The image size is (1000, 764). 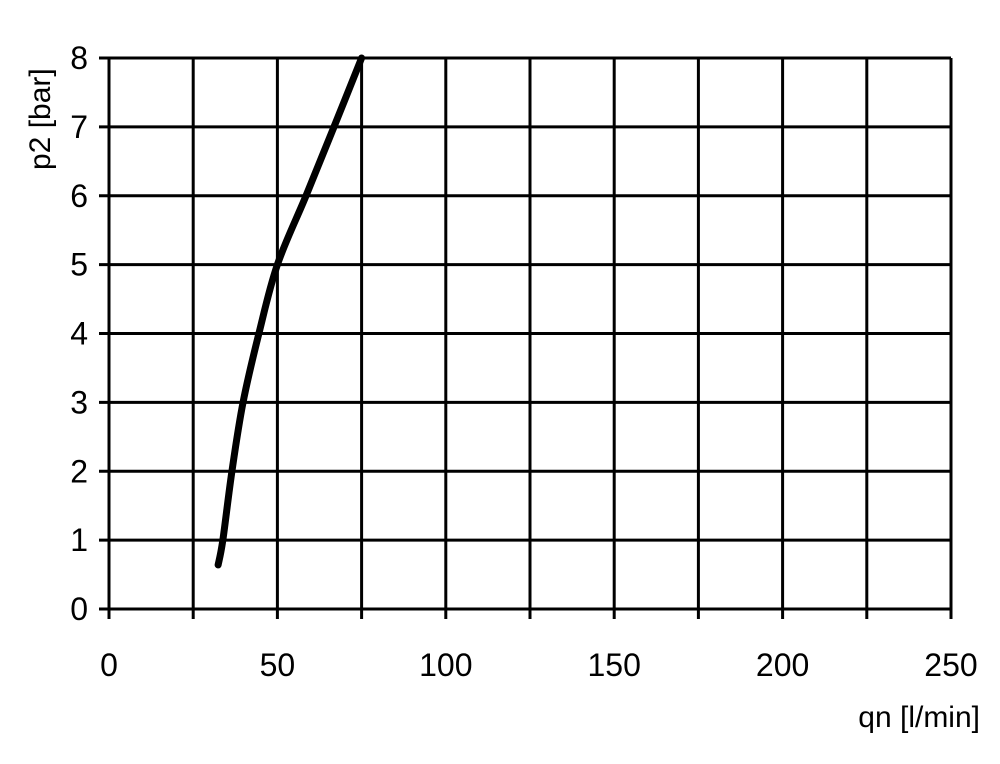 I want to click on x-tick-label: 250, so click(x=950, y=665).